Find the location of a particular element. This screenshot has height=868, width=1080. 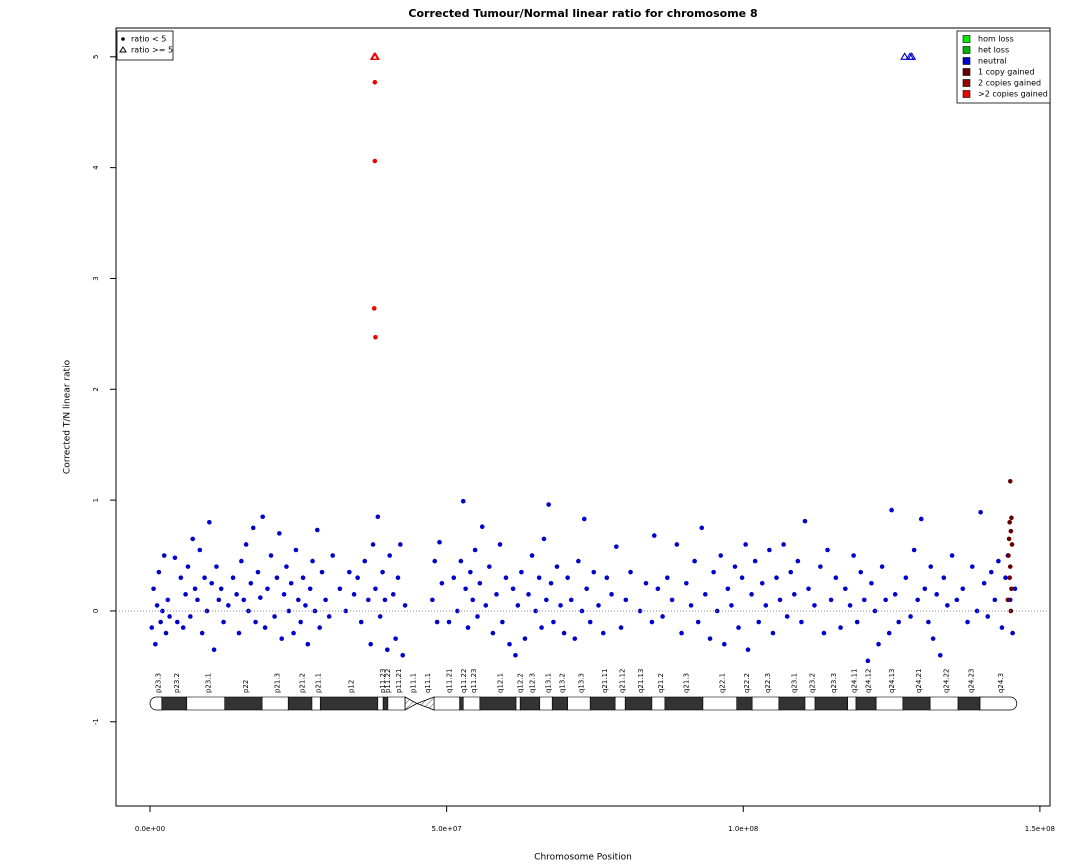

y-tick-label: 4 is located at coordinates (96, 167).